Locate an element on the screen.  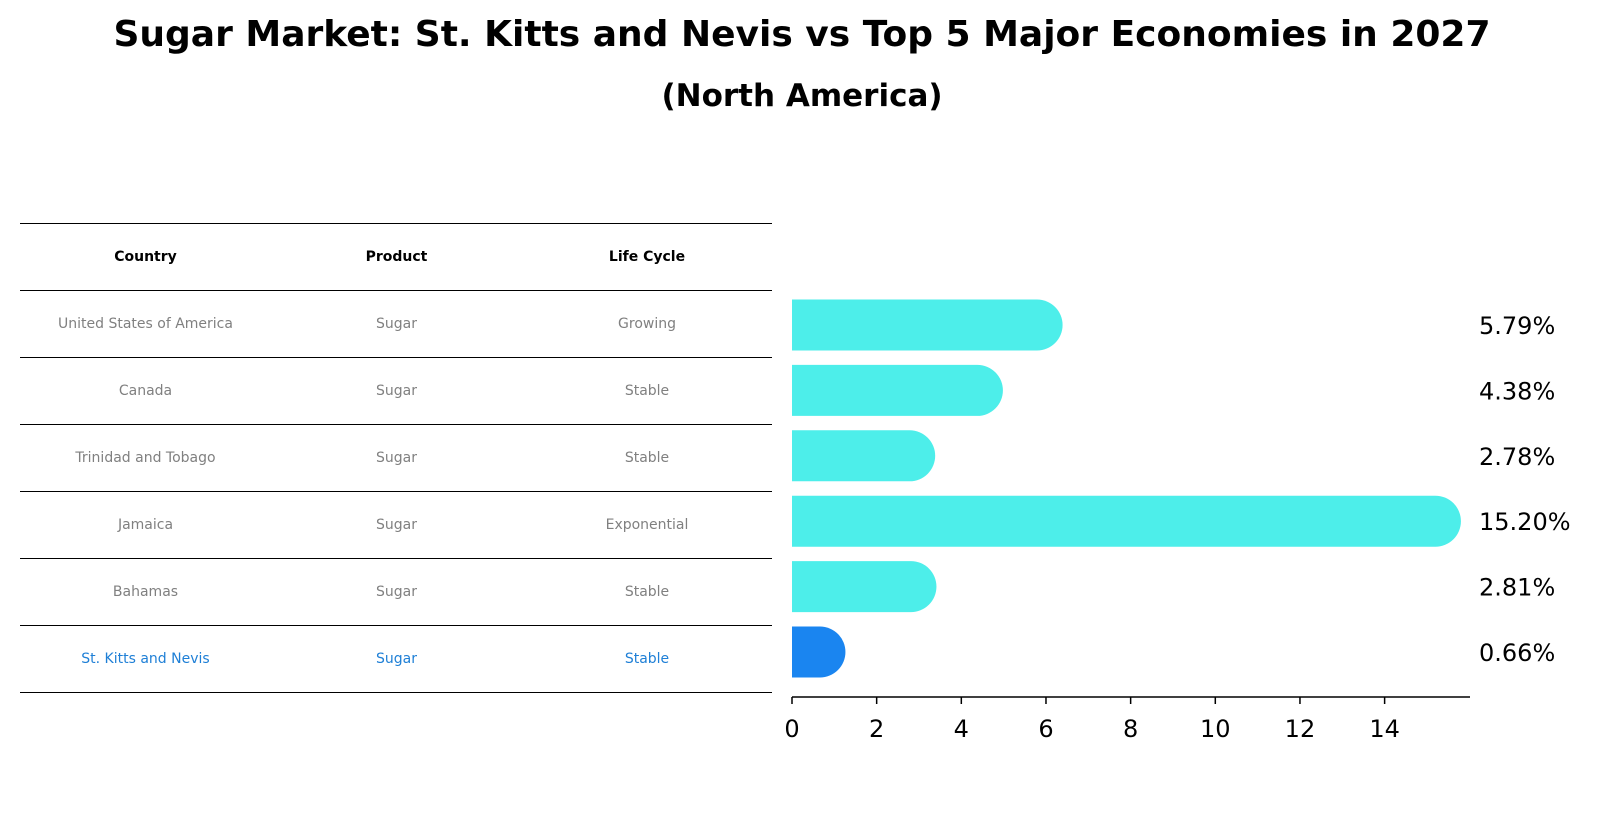
table-row: Jamaica Sugar Exponential is located at coordinates (396, 525).